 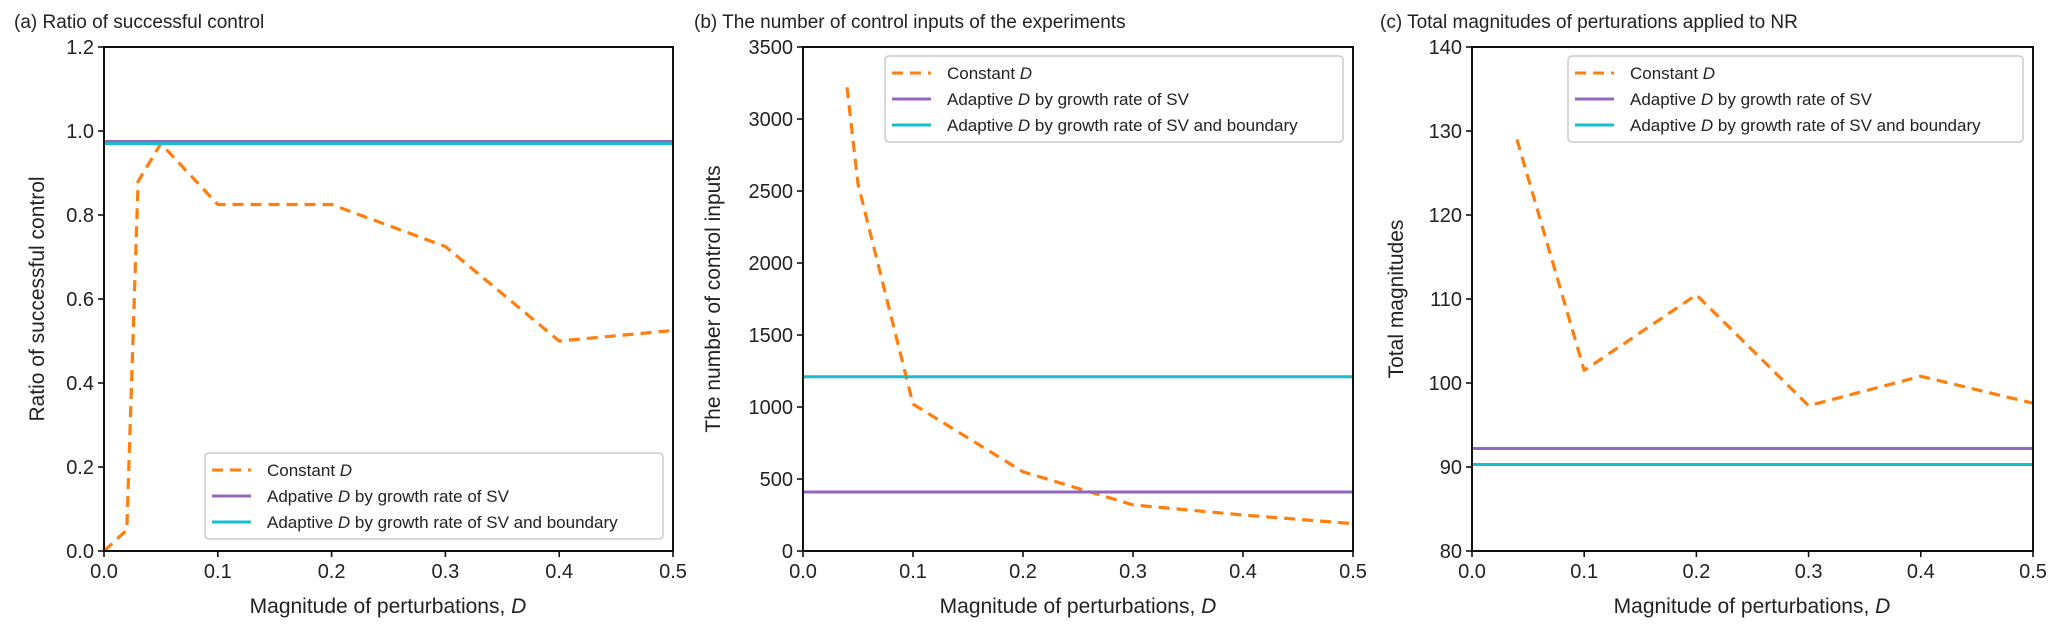 I want to click on y-tick-label: 1000, so click(x=771, y=408).